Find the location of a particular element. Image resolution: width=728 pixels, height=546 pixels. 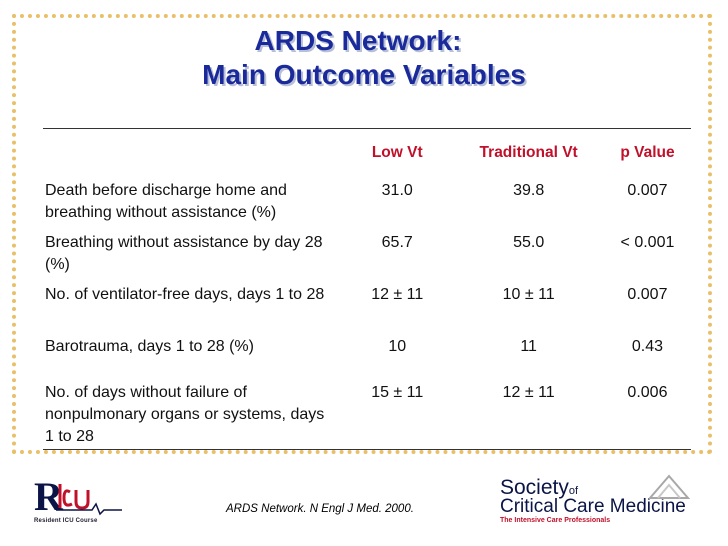

header-p-value: p Value is located at coordinates (647, 152).